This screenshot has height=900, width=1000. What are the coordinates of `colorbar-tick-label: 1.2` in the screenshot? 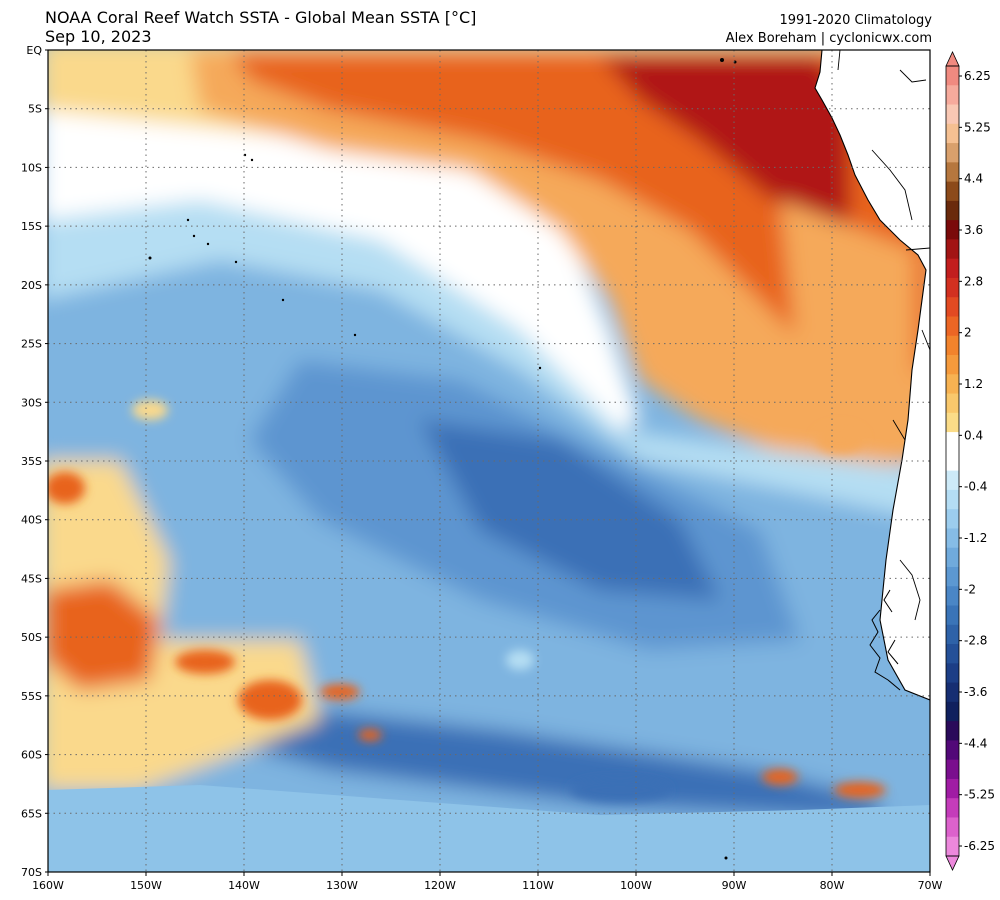 It's located at (973, 384).